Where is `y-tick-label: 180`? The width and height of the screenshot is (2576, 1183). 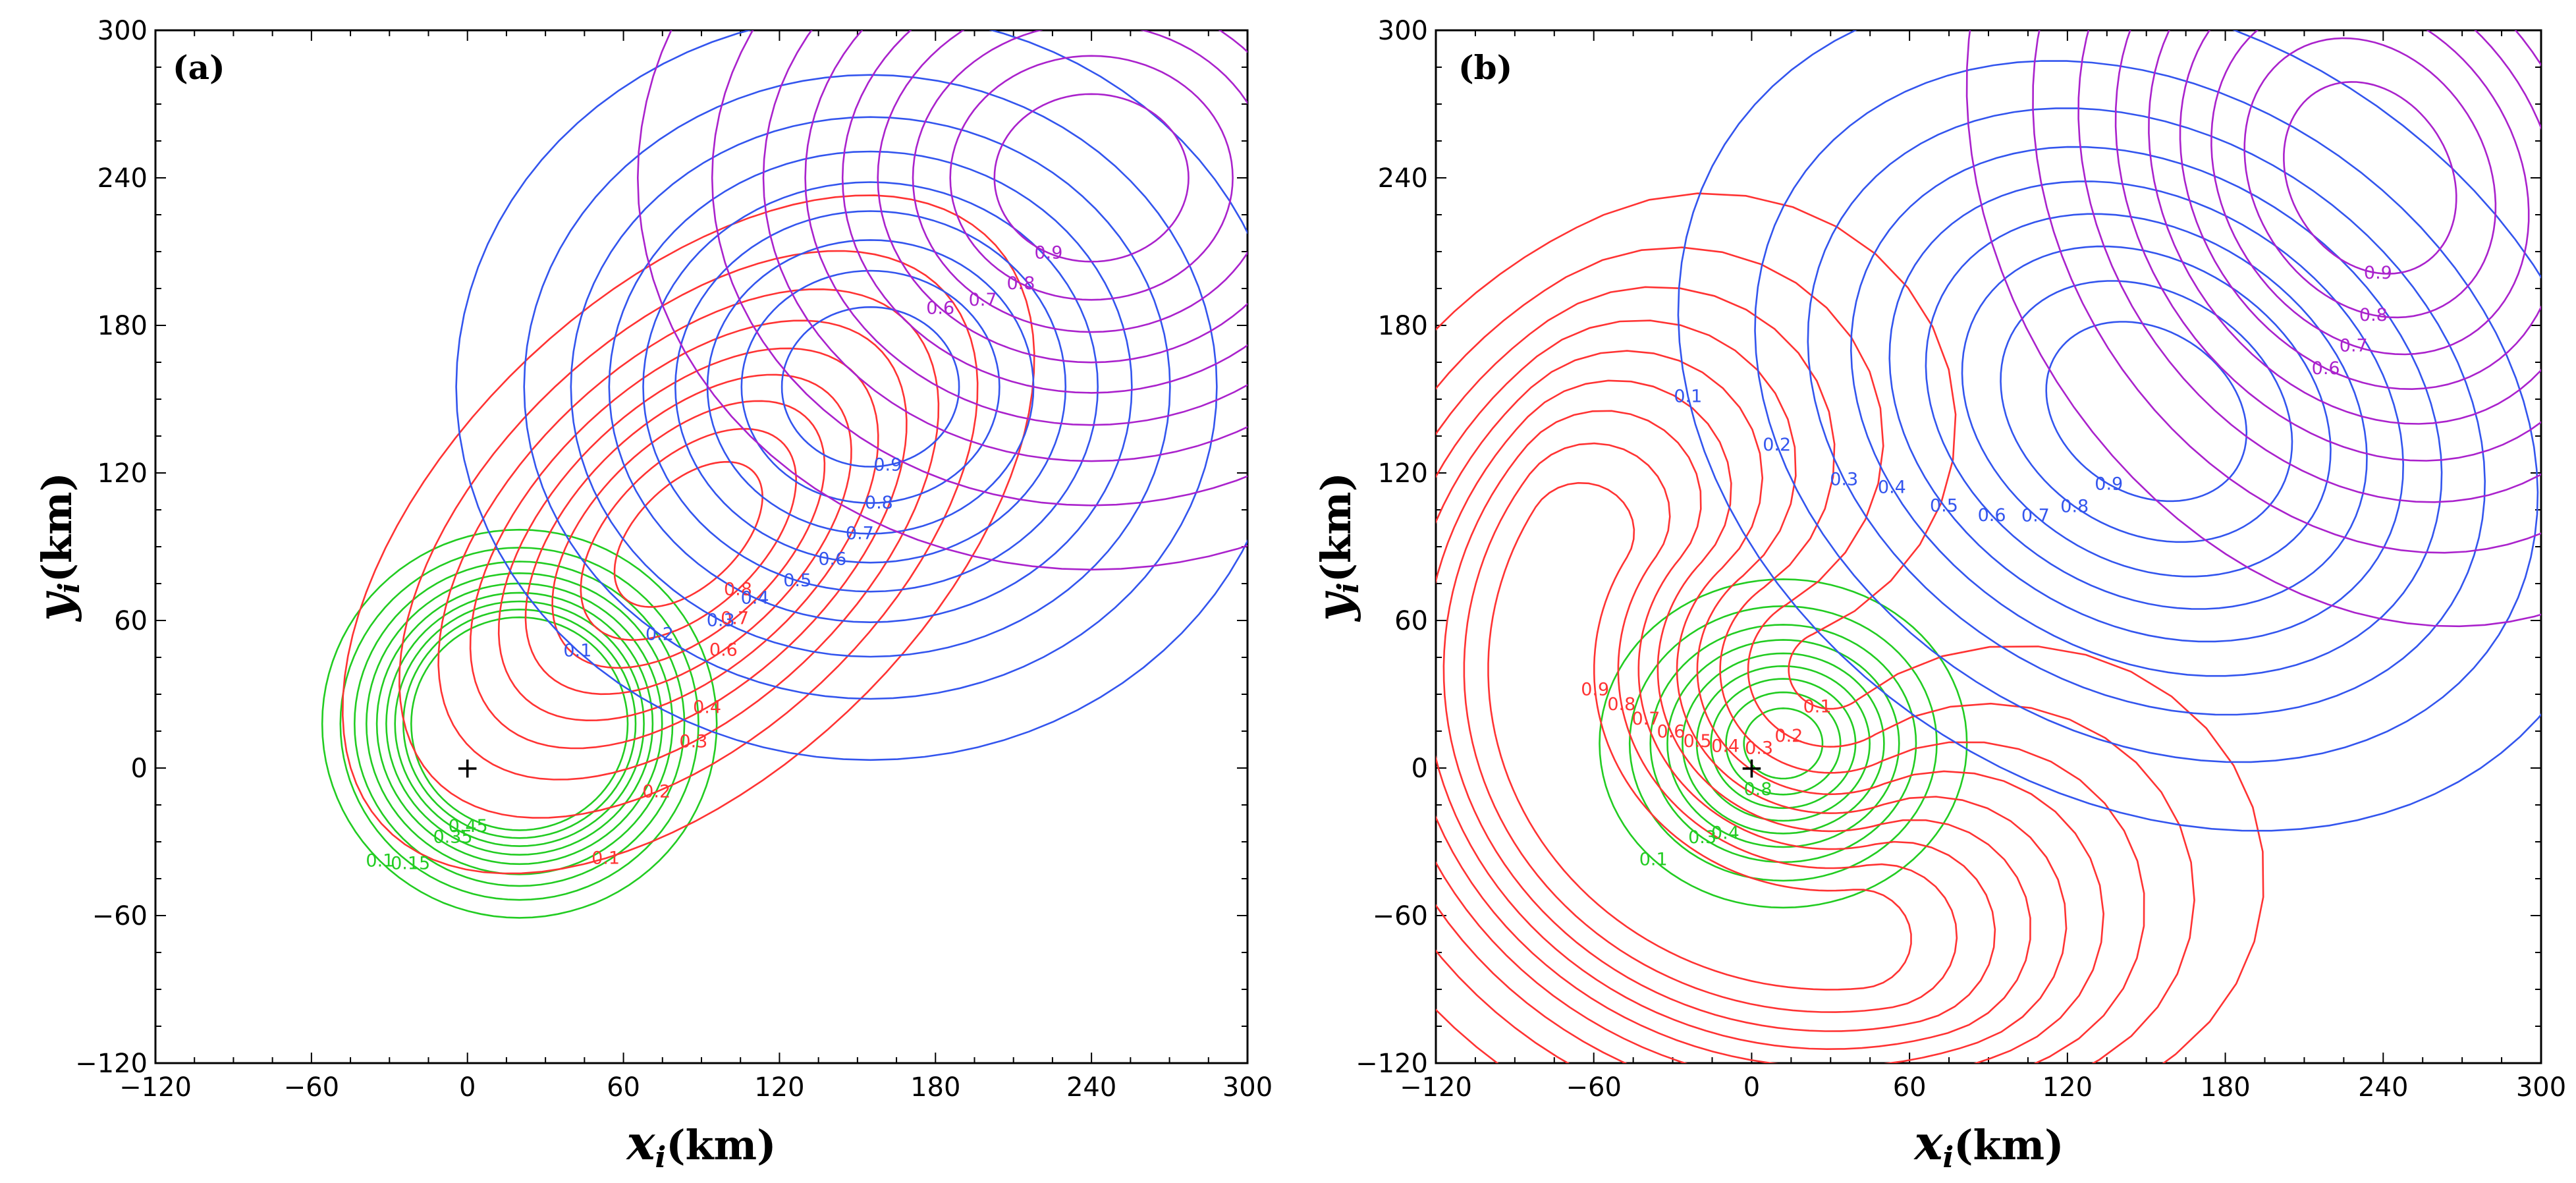 y-tick-label: 180 is located at coordinates (1403, 326).